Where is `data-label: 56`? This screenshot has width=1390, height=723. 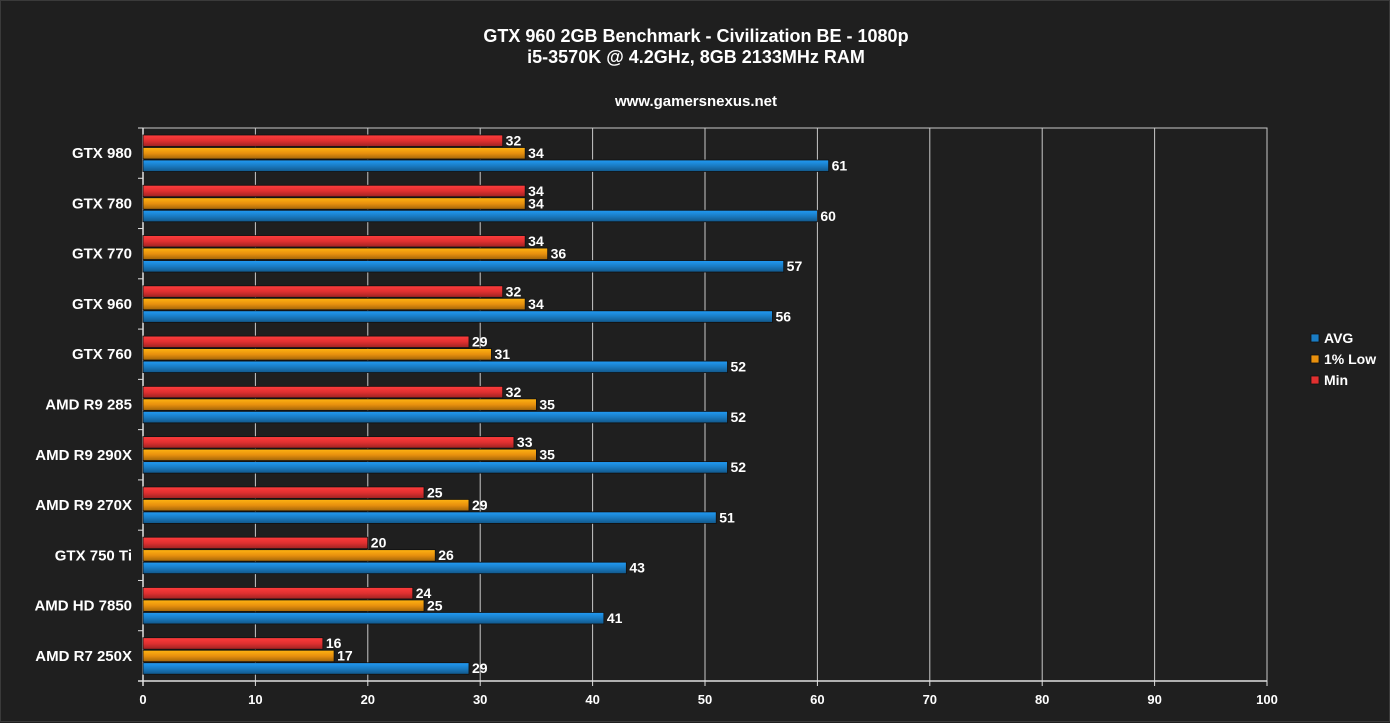 data-label: 56 is located at coordinates (783, 316).